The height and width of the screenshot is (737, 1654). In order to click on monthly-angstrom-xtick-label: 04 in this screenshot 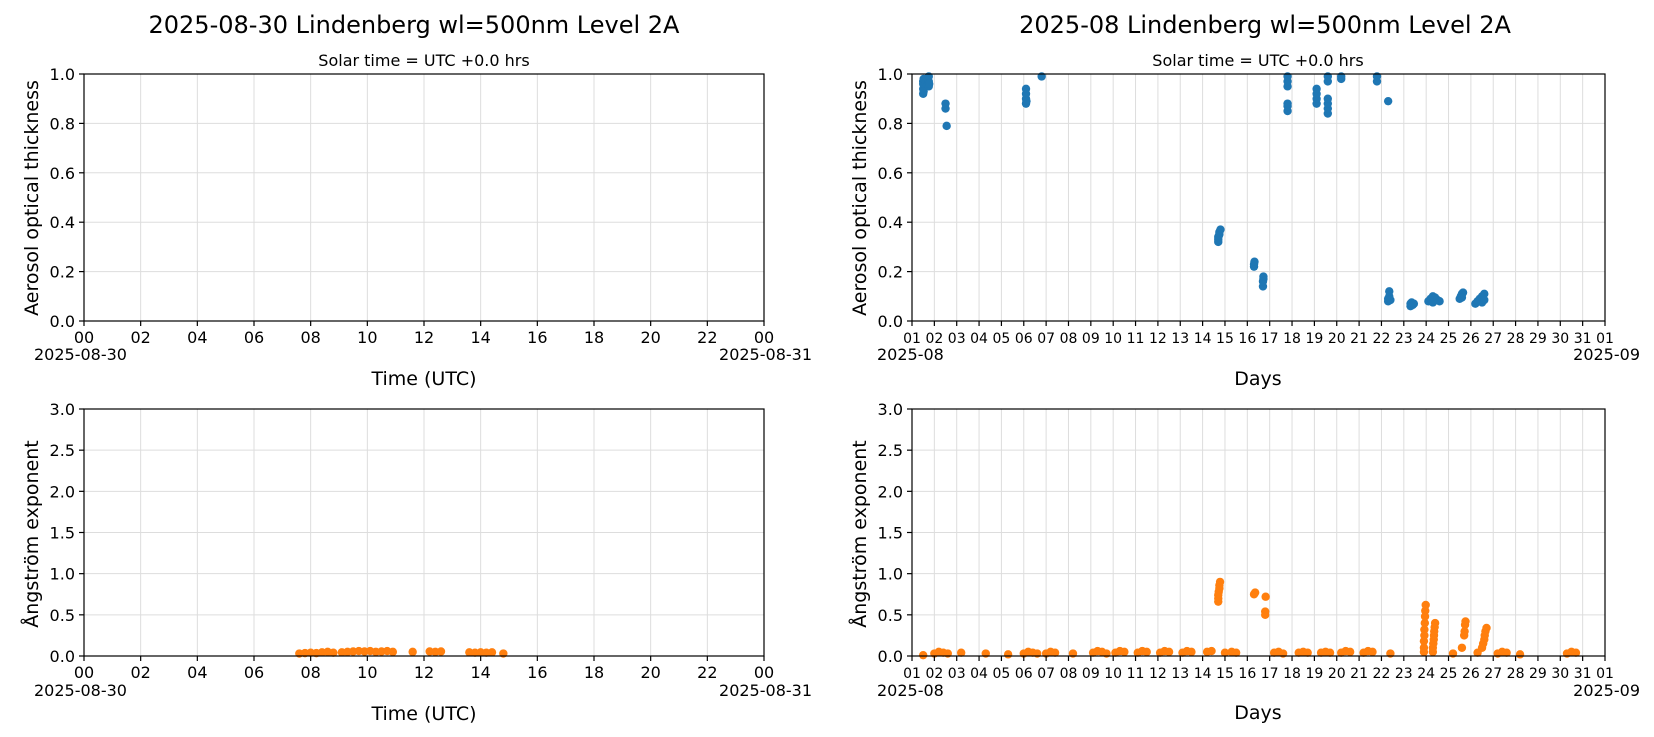, I will do `click(979, 674)`.